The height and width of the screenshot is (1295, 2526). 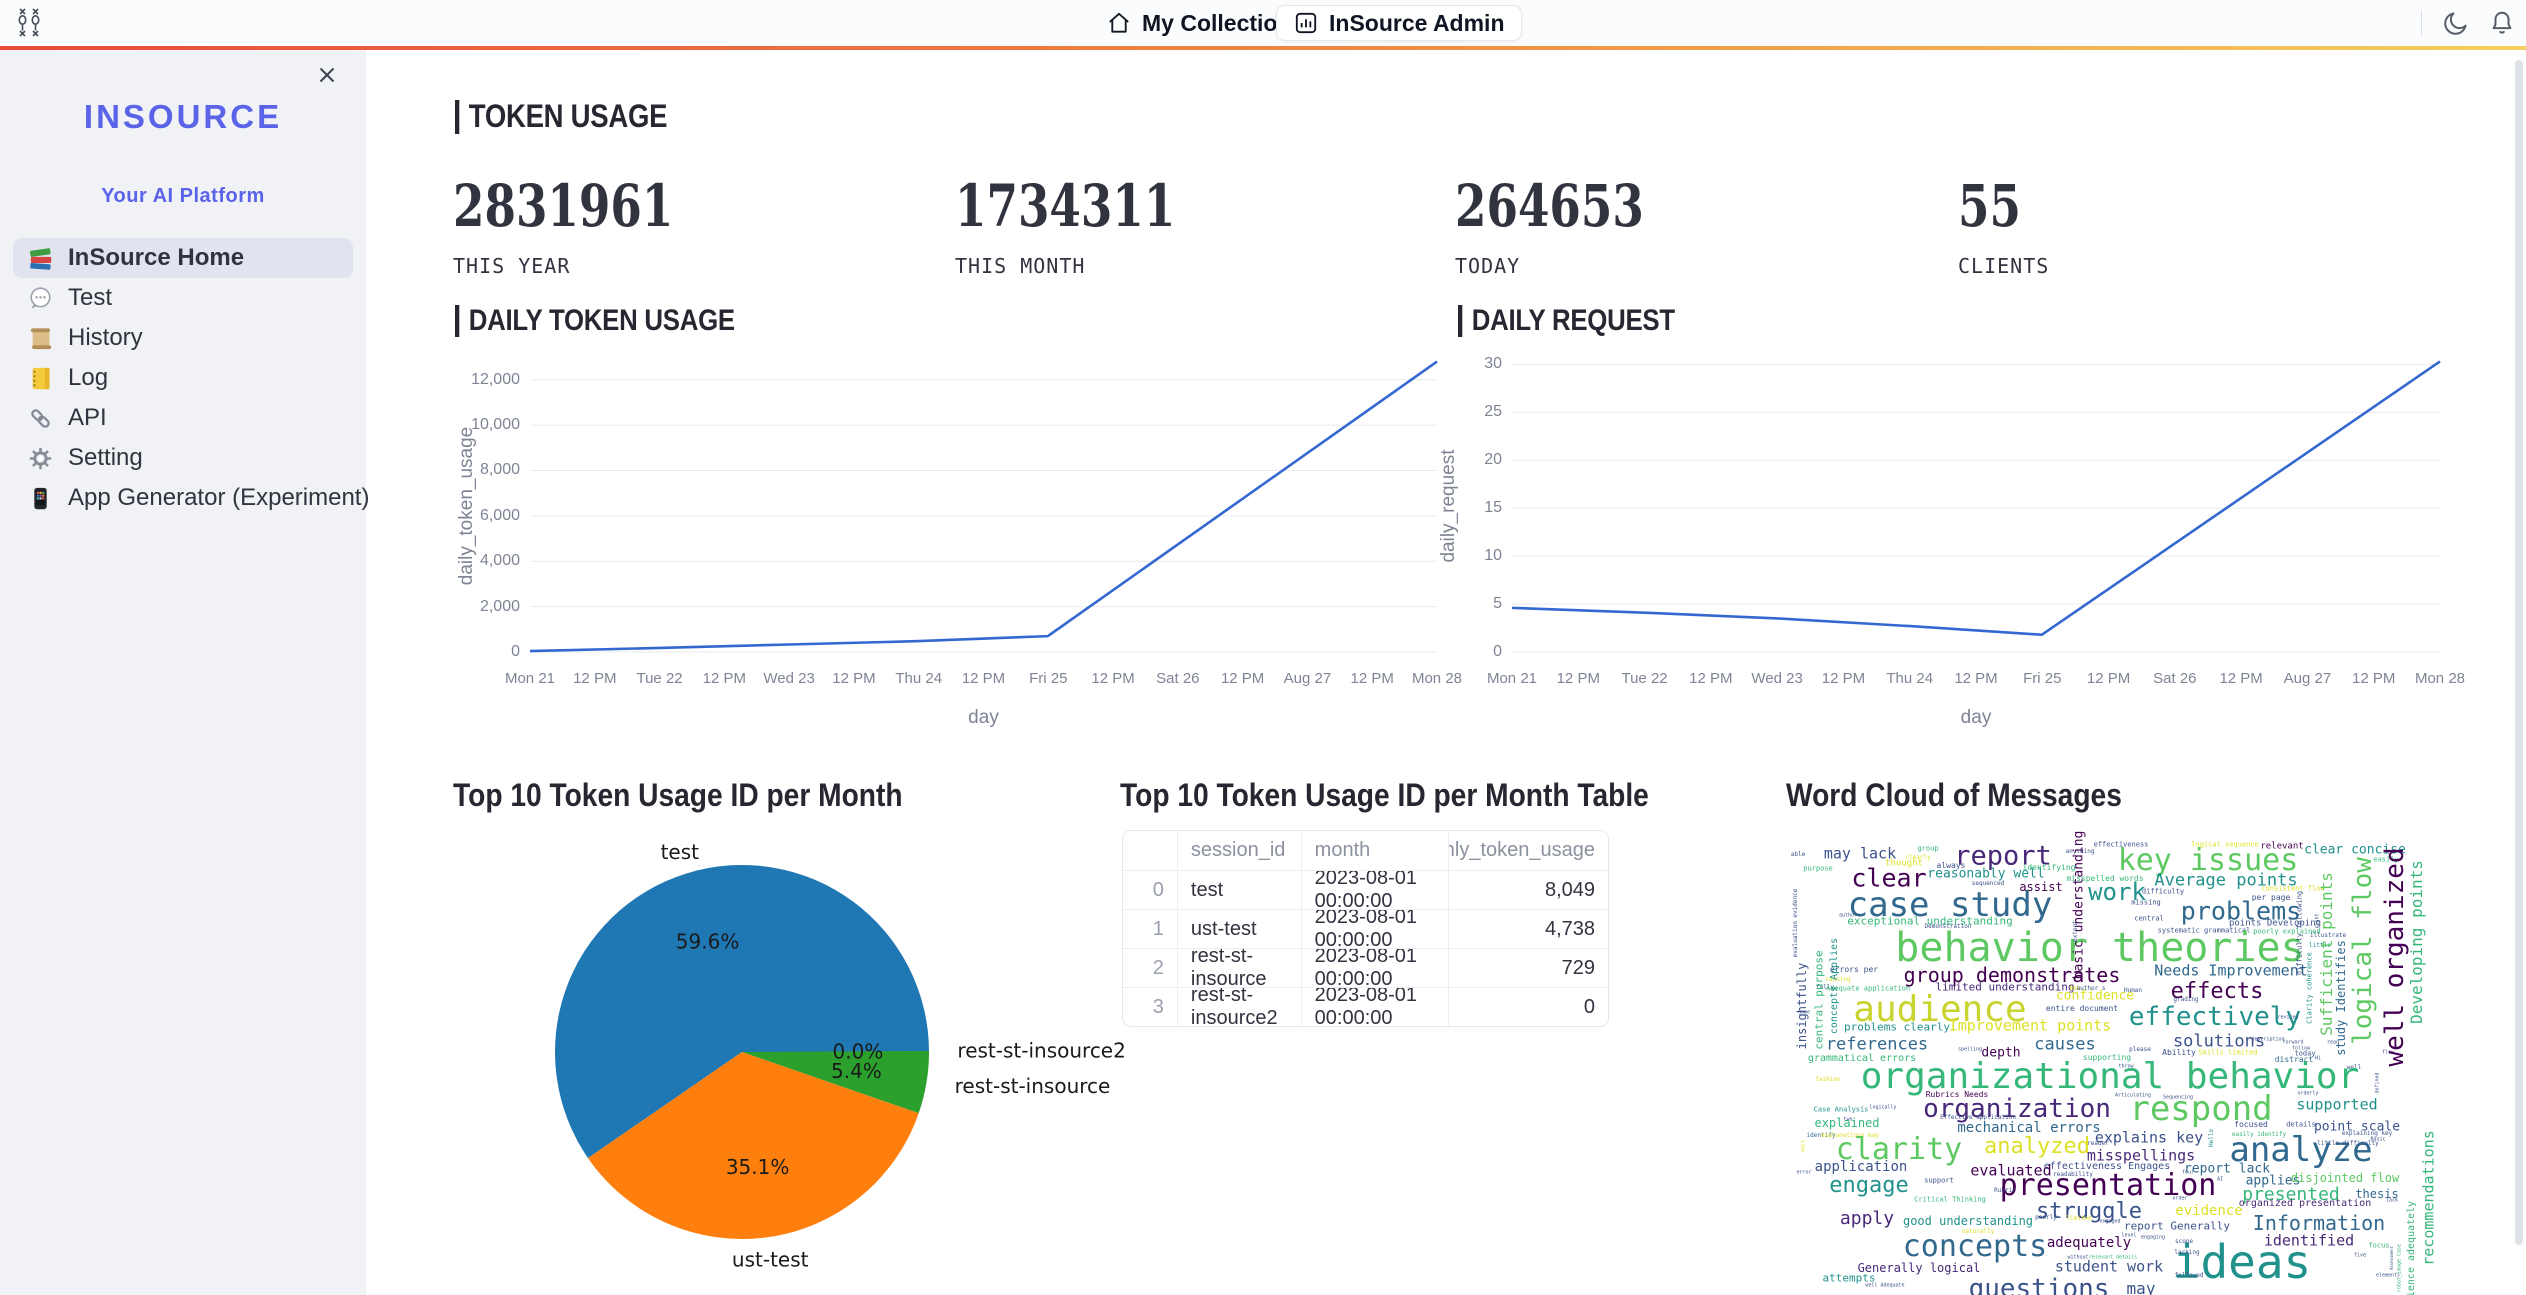 What do you see at coordinates (2268, 1039) in the screenshot?
I see `cloud-word: description` at bounding box center [2268, 1039].